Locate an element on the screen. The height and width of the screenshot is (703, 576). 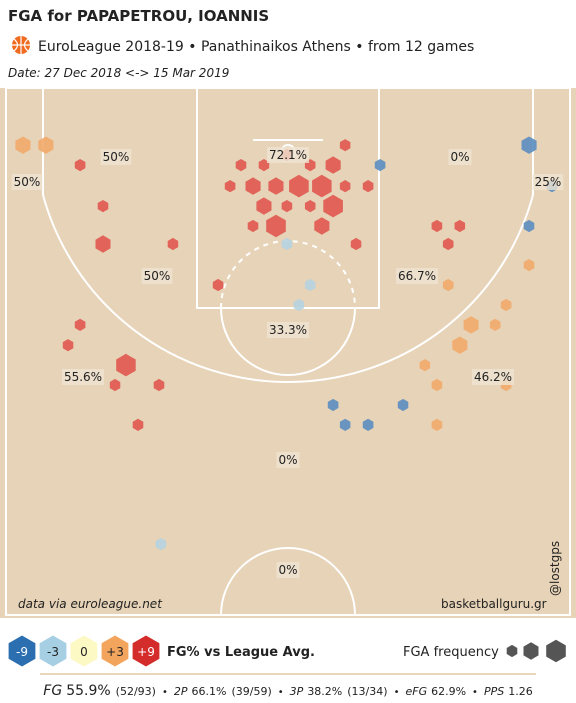
stat-label: 2P is located at coordinates (181, 691).